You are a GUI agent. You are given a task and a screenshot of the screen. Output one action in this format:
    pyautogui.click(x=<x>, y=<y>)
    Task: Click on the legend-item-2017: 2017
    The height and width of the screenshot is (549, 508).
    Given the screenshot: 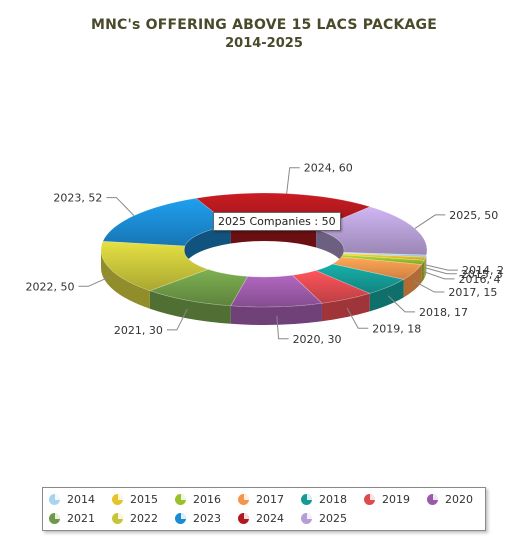 What is the action you would take?
    pyautogui.click(x=261, y=499)
    